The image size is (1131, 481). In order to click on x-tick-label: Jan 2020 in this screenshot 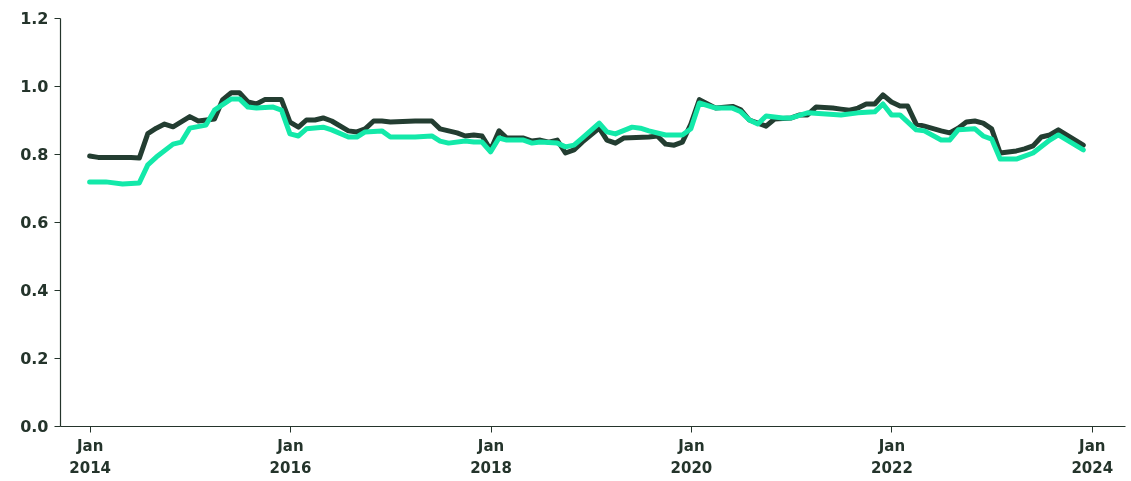, I will do `click(691, 456)`.